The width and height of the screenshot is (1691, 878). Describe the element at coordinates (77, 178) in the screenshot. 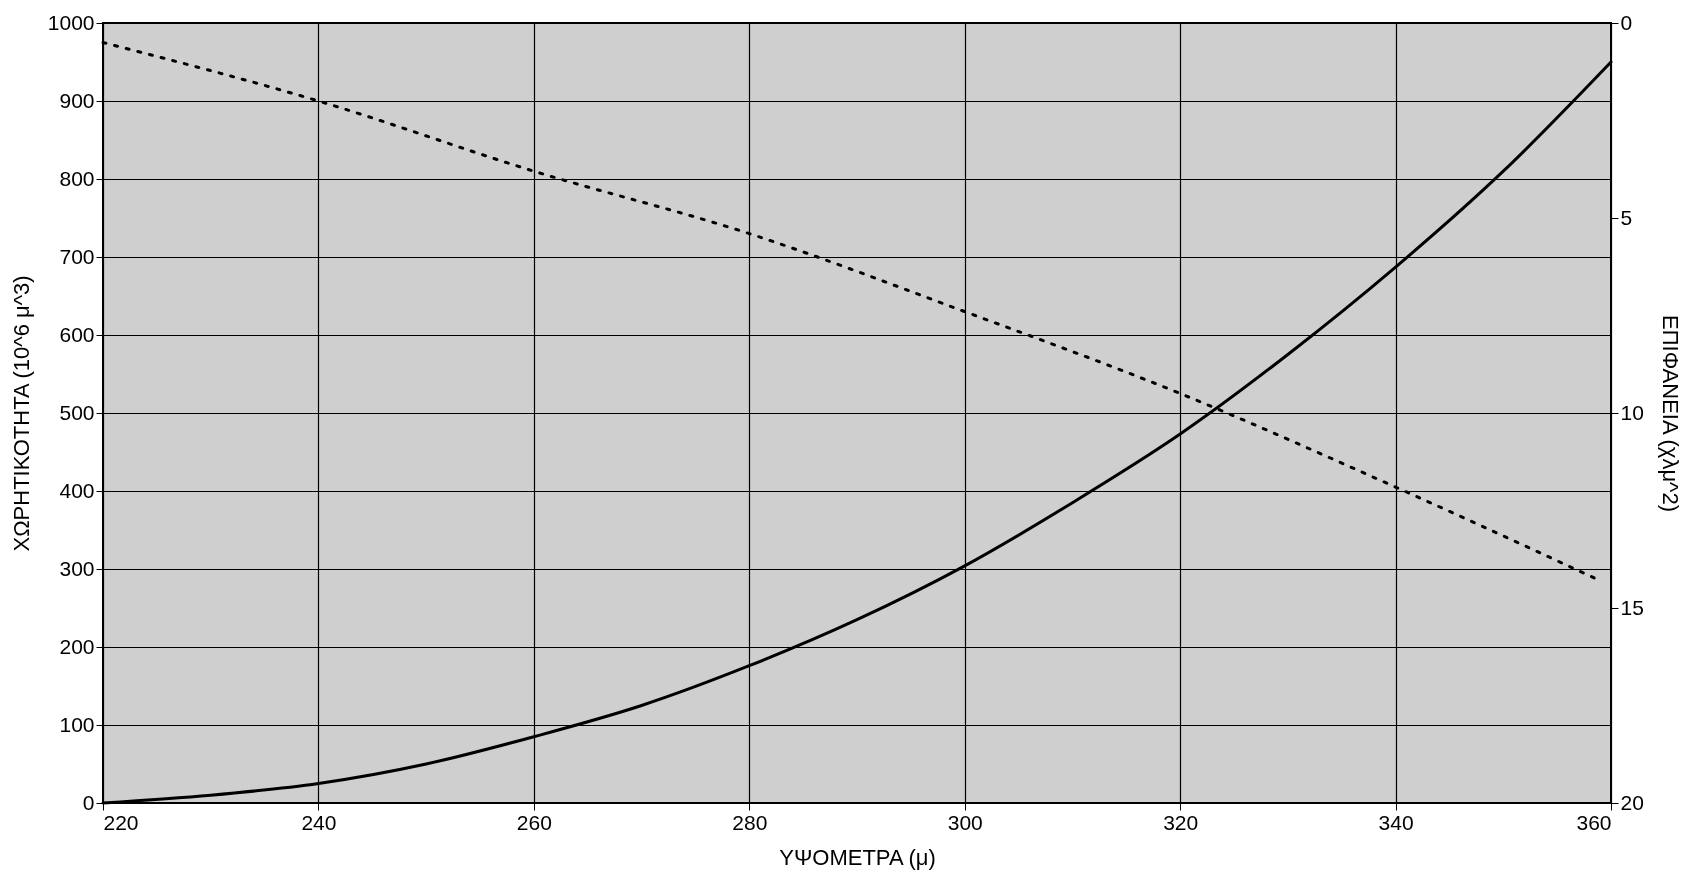

I see `y-tick-label: 800` at that location.